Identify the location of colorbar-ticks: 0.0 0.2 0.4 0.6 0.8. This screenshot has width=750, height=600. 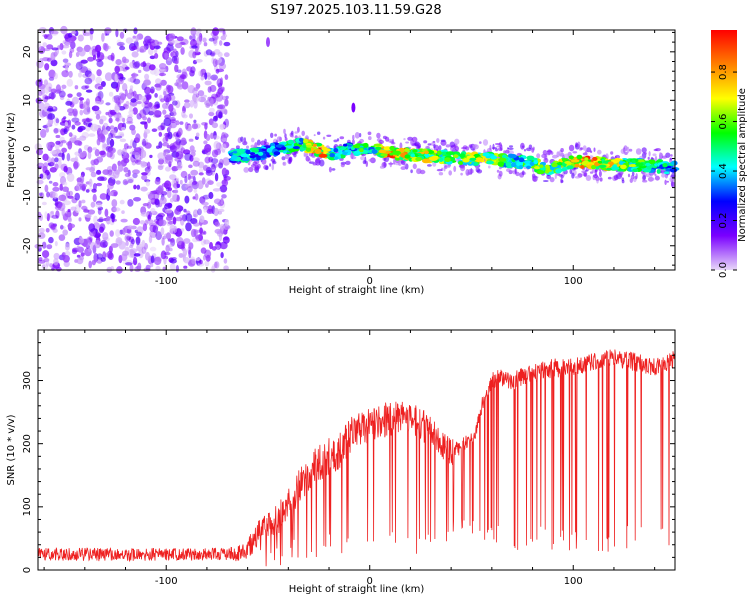
(724, 171).